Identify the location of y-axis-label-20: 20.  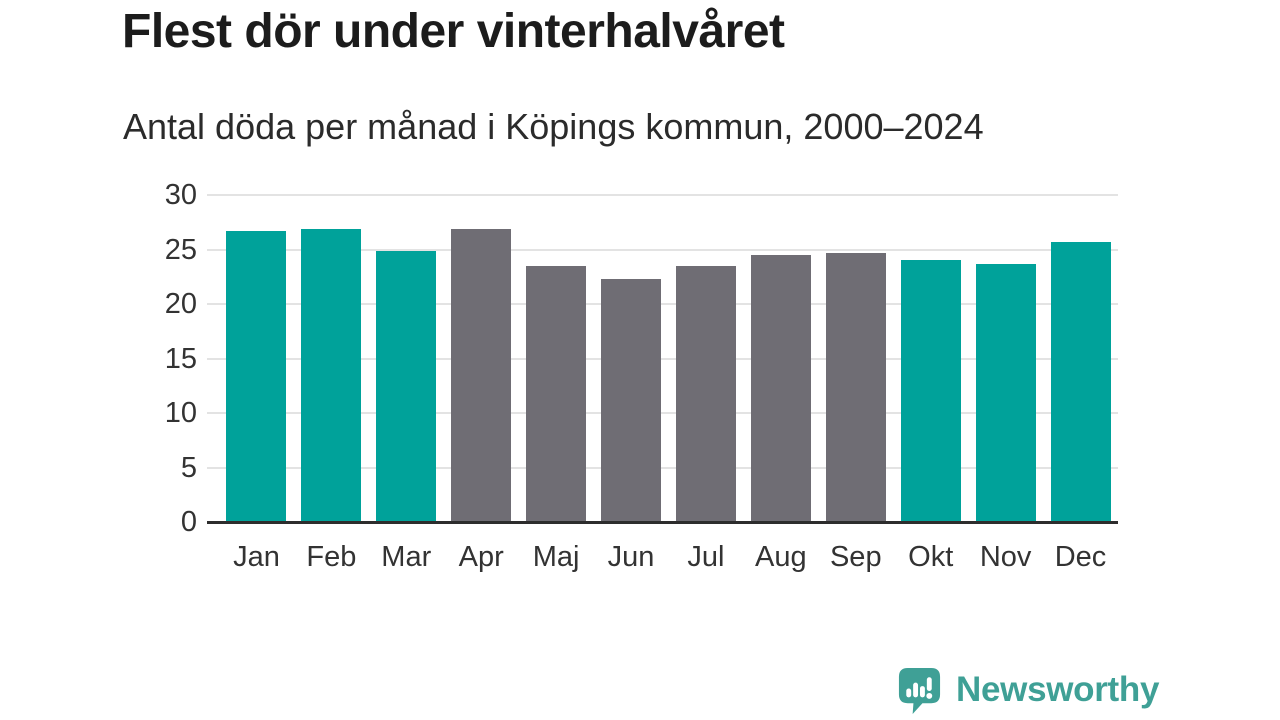
(180, 304).